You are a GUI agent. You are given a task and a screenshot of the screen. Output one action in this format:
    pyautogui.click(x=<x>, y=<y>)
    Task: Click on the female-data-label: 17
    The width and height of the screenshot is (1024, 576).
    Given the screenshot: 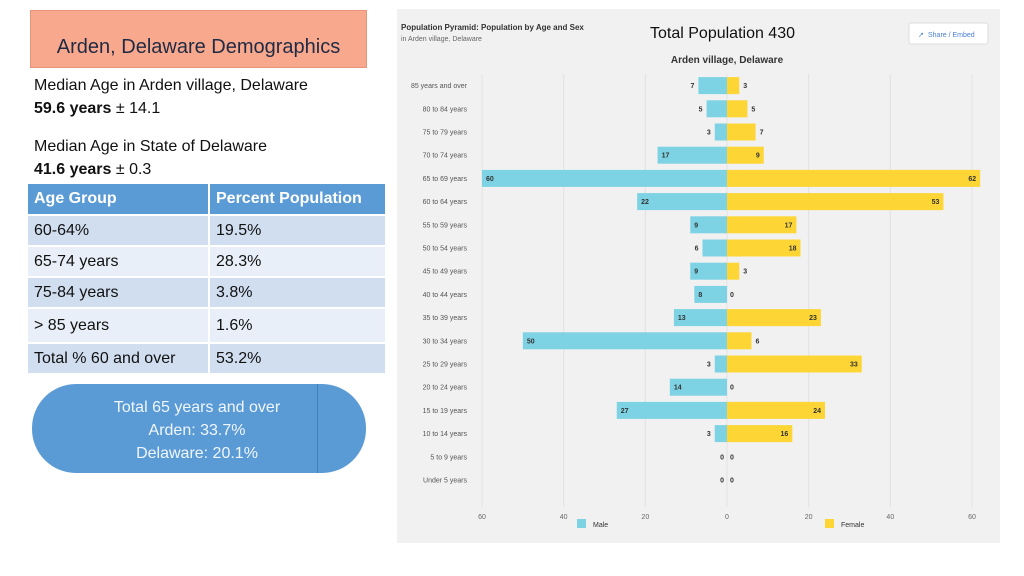 What is the action you would take?
    pyautogui.click(x=789, y=225)
    